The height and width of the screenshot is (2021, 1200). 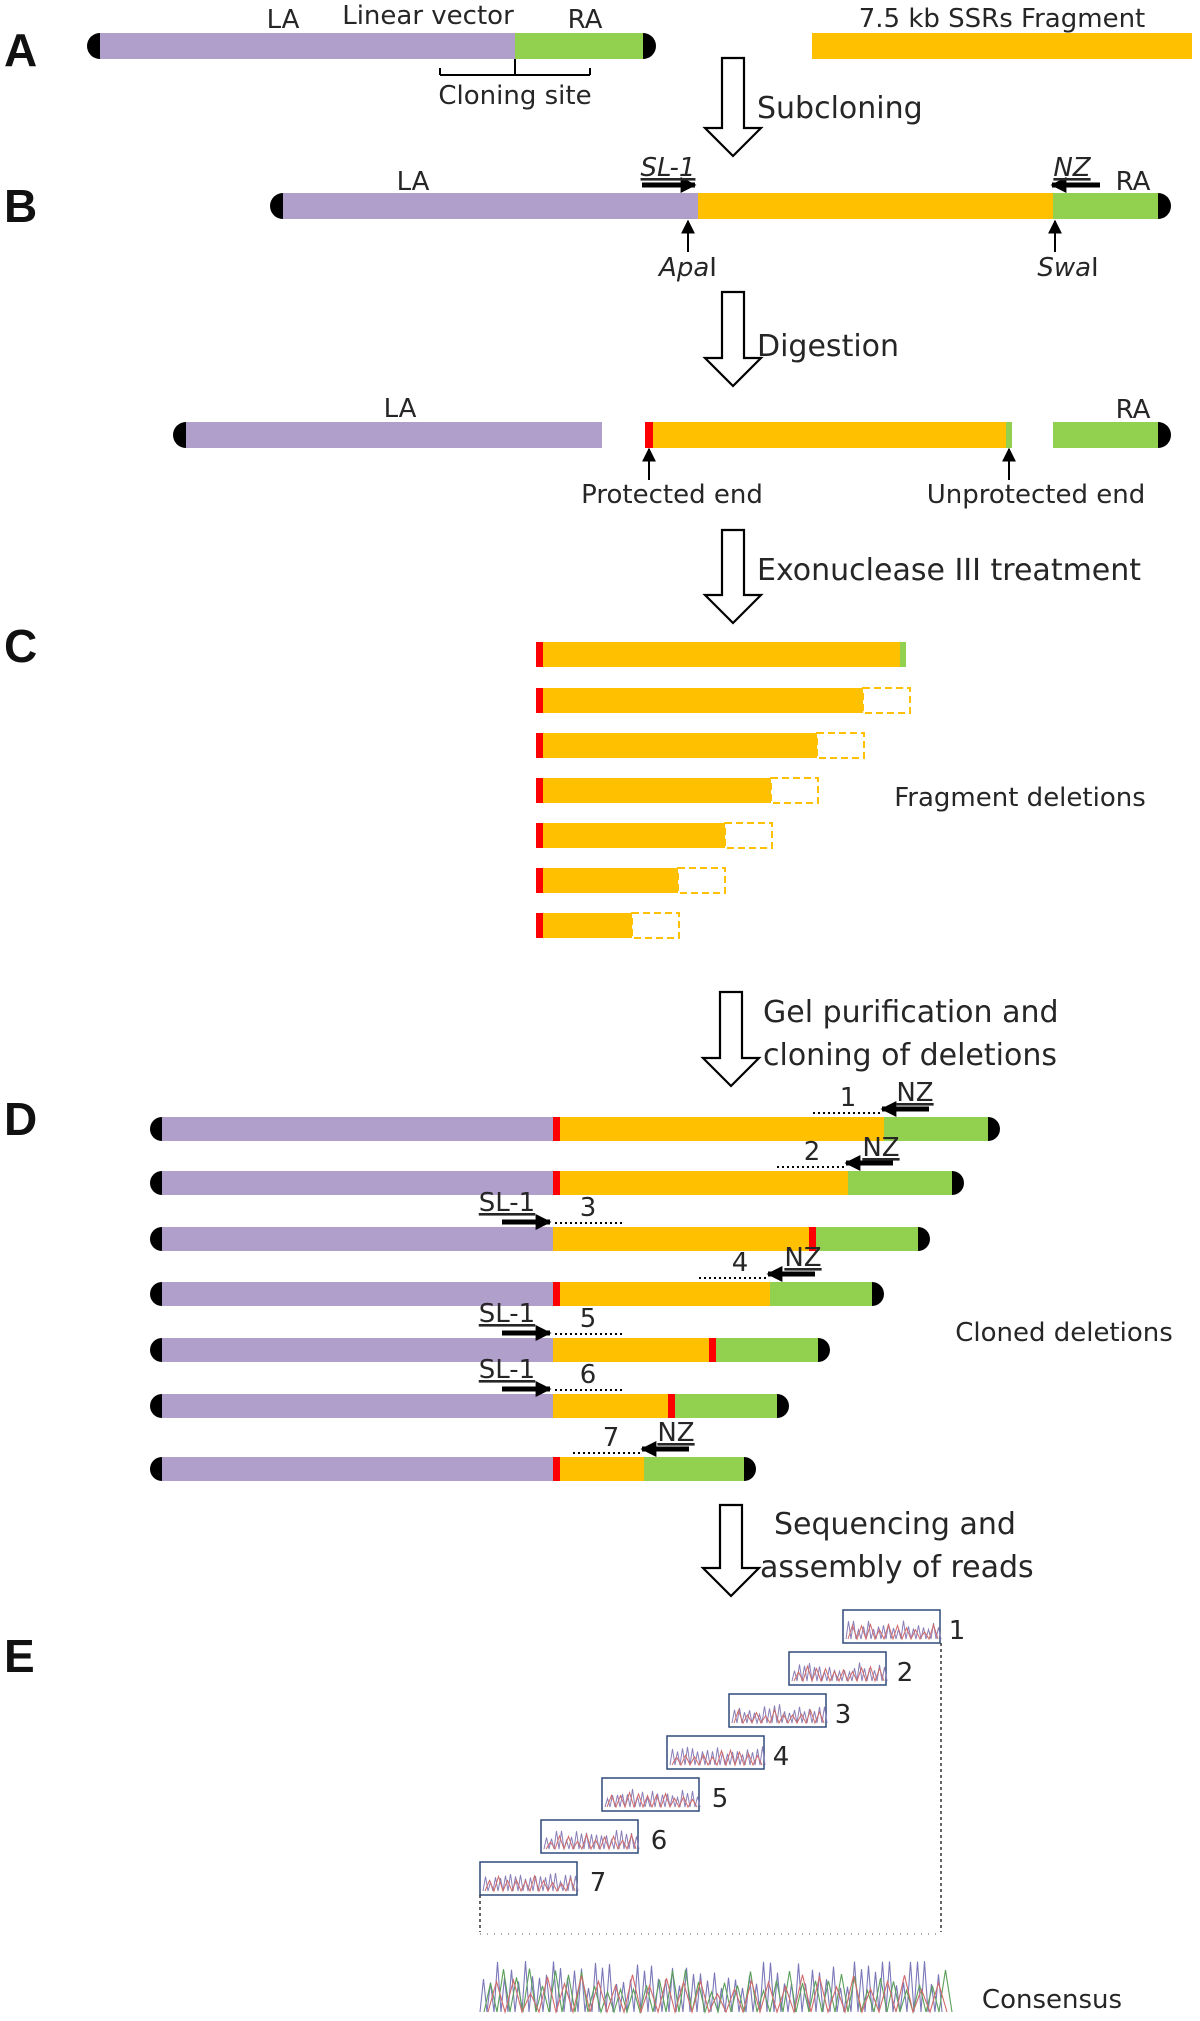 What do you see at coordinates (880, 1148) in the screenshot?
I see `clone-2-primer-label: NZ` at bounding box center [880, 1148].